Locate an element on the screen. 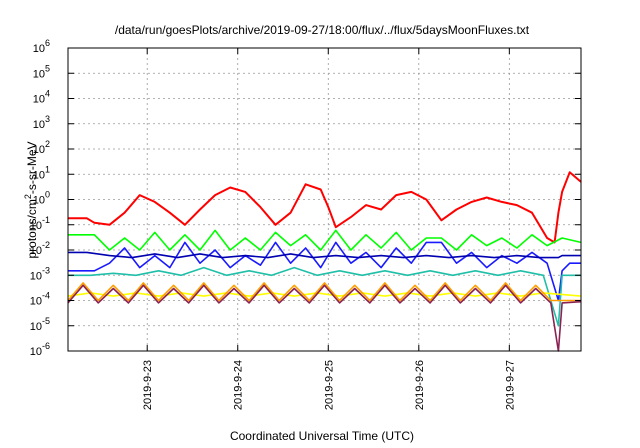  y-tick-label: 10¹ is located at coordinates (41, 172).